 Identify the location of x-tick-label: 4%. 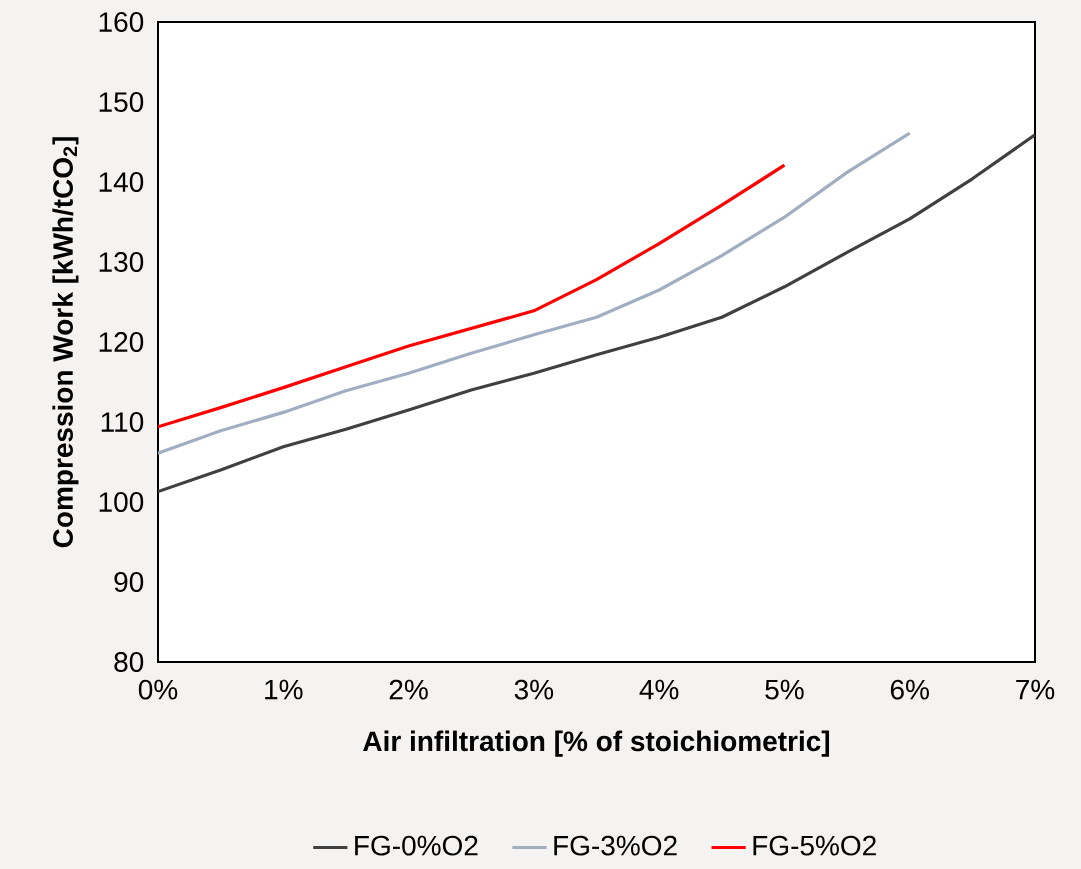
(659, 689).